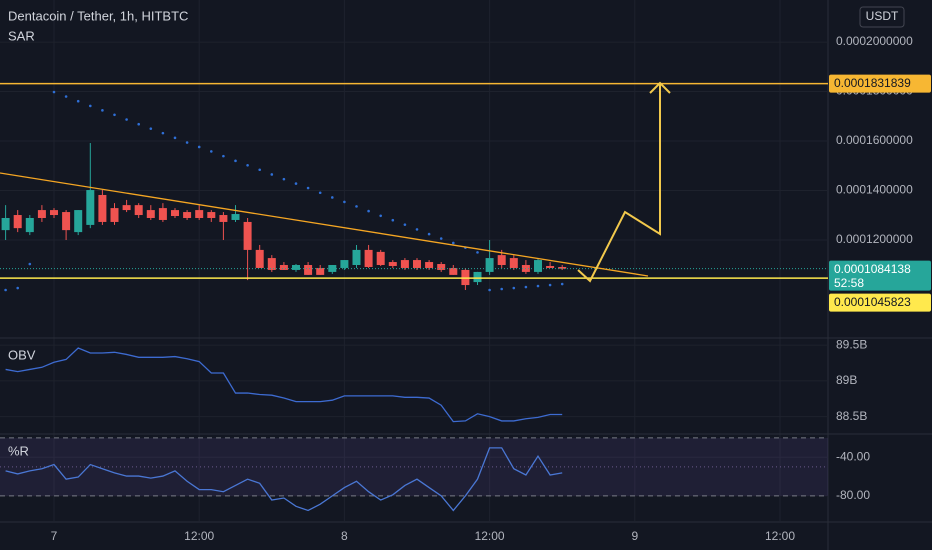  Describe the element at coordinates (98, 15) in the screenshot. I see `chart-title: Dentacoin / Tether, 1h, HITBTC` at that location.